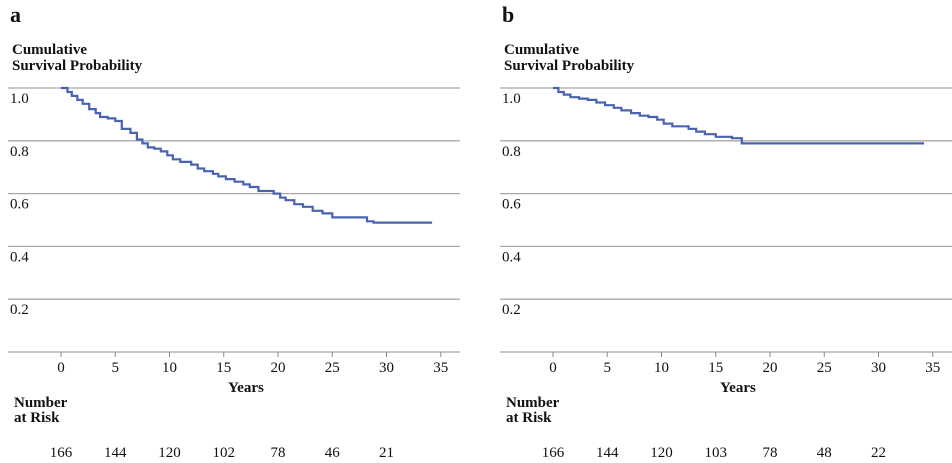 The height and width of the screenshot is (463, 952). What do you see at coordinates (508, 14) in the screenshot?
I see `panel-label: b` at bounding box center [508, 14].